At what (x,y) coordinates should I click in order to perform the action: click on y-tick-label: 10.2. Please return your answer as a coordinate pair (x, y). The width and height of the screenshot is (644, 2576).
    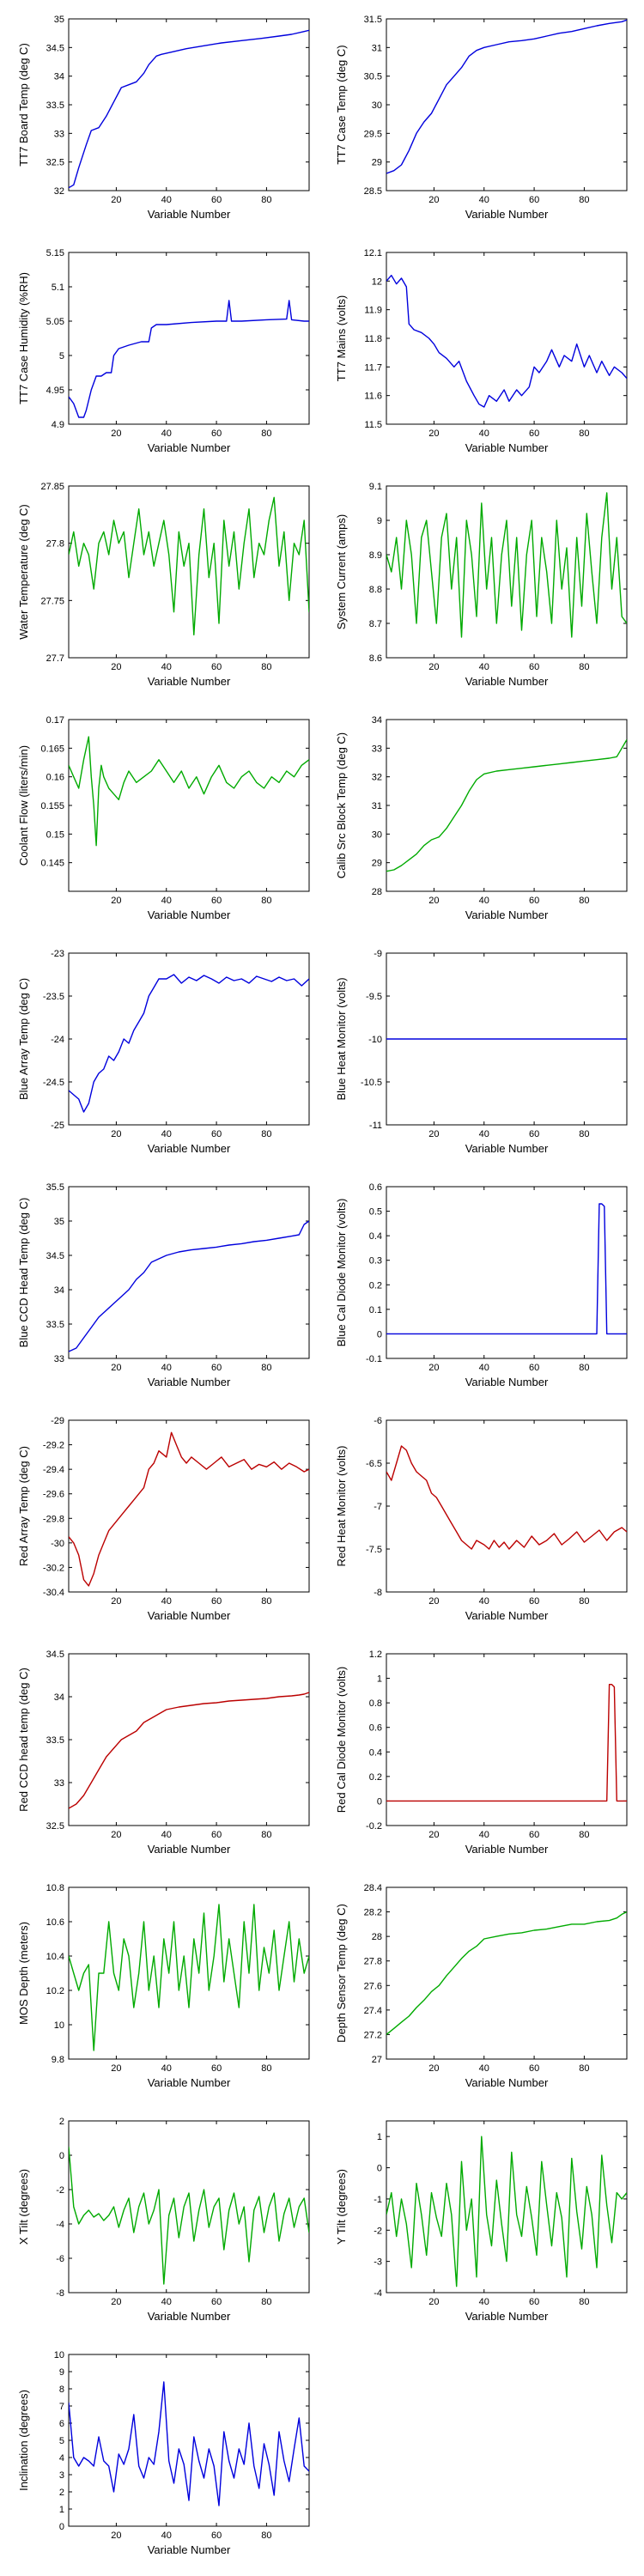
    Looking at the image, I should click on (55, 1991).